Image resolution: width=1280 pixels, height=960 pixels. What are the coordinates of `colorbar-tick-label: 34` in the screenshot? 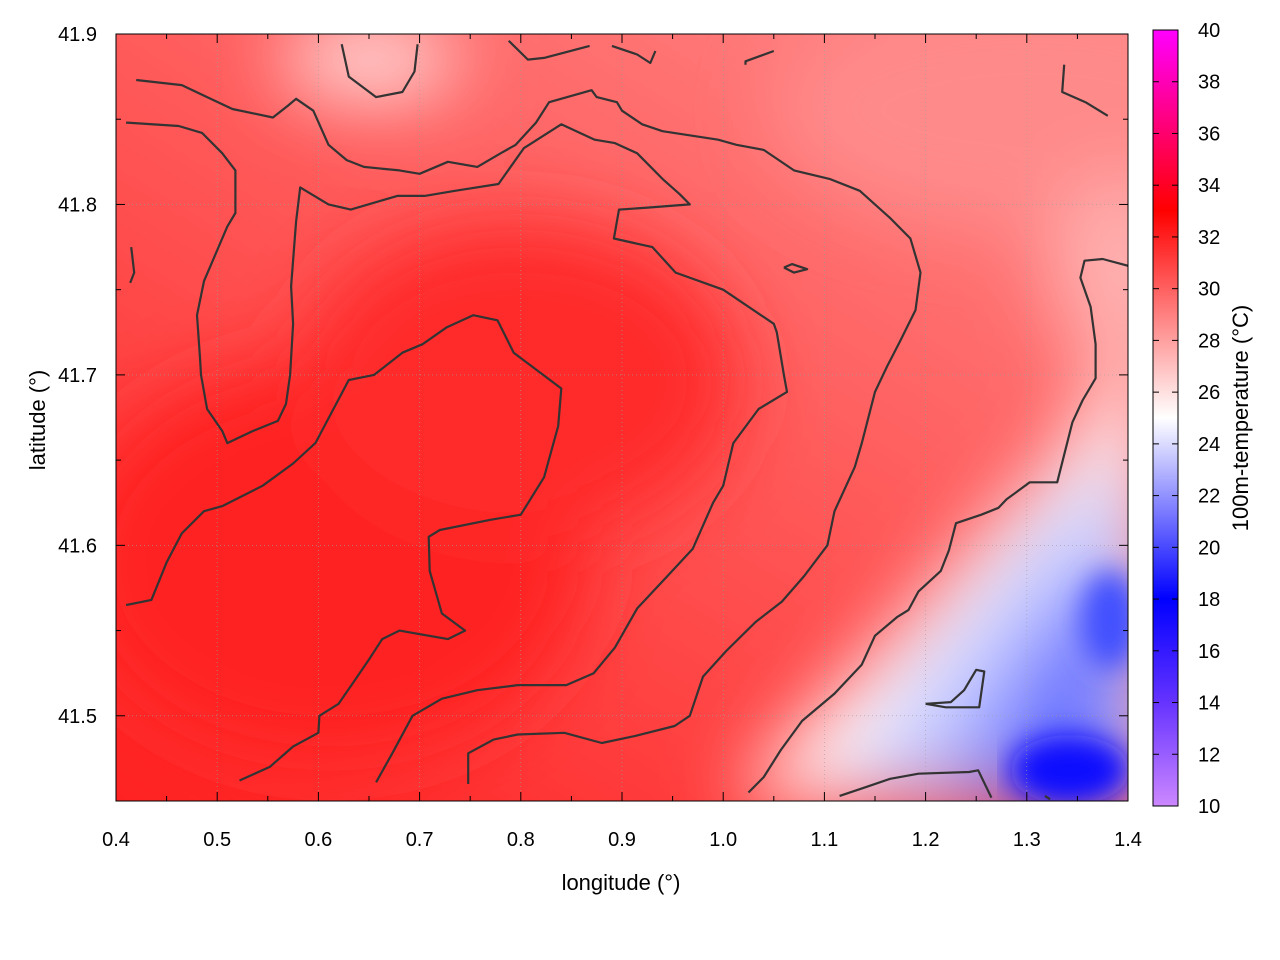 It's located at (1209, 186).